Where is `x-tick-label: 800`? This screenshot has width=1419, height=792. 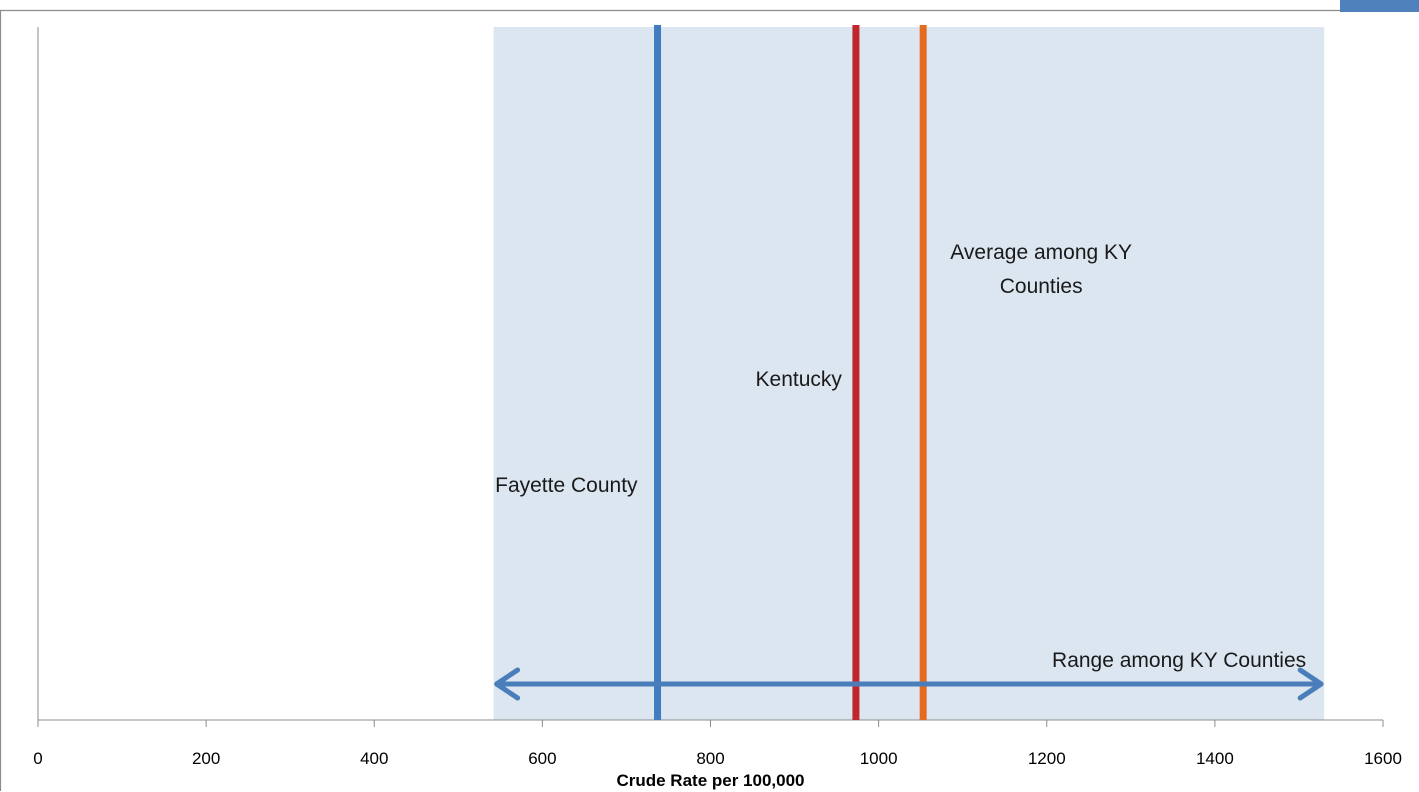
x-tick-label: 800 is located at coordinates (710, 758).